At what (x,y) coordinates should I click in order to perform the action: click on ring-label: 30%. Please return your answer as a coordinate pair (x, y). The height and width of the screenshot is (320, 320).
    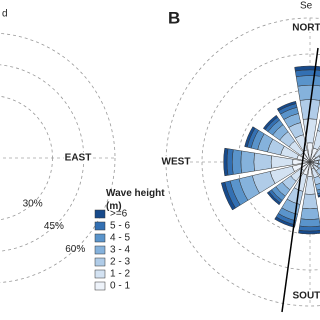
    Looking at the image, I should click on (33, 203).